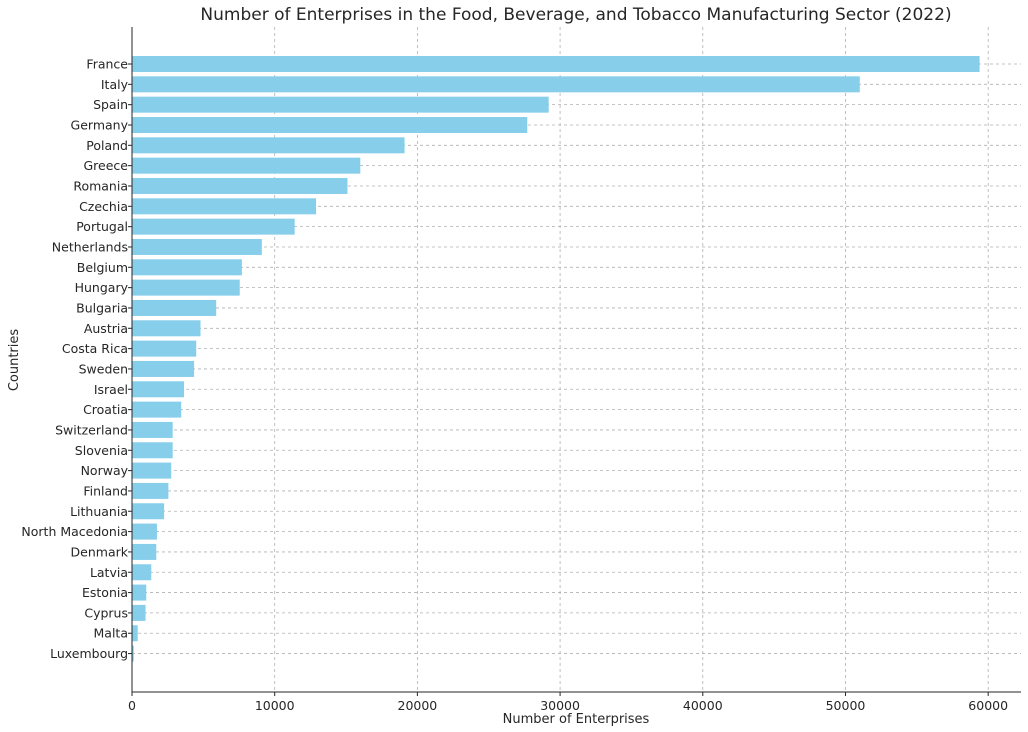 The height and width of the screenshot is (732, 1028). I want to click on y-tick-label: Croatia, so click(105, 409).